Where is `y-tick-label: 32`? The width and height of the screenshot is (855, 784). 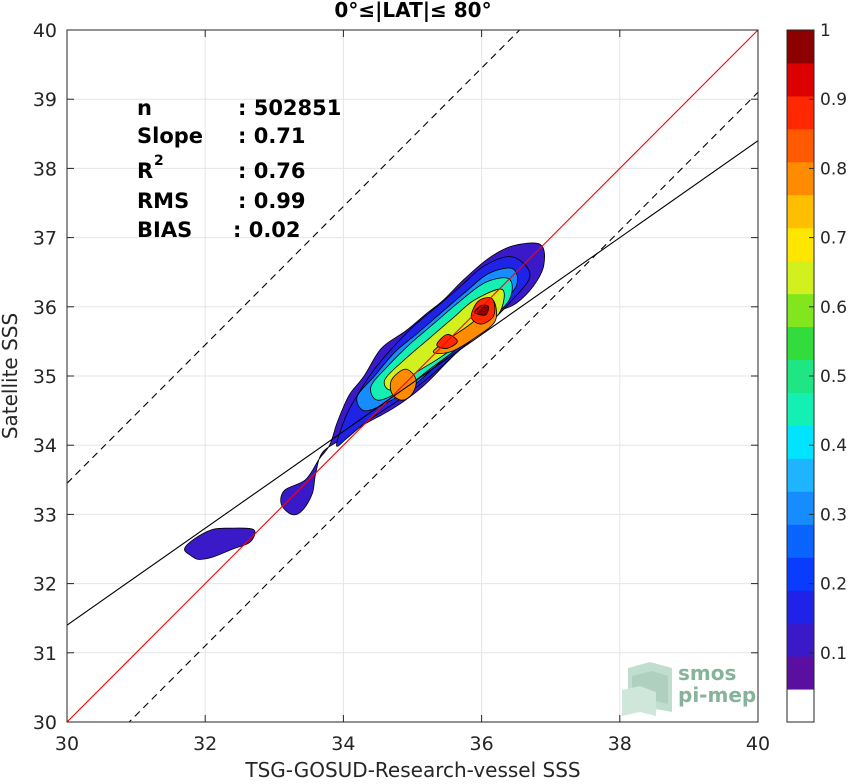
y-tick-label: 32 is located at coordinates (45, 585).